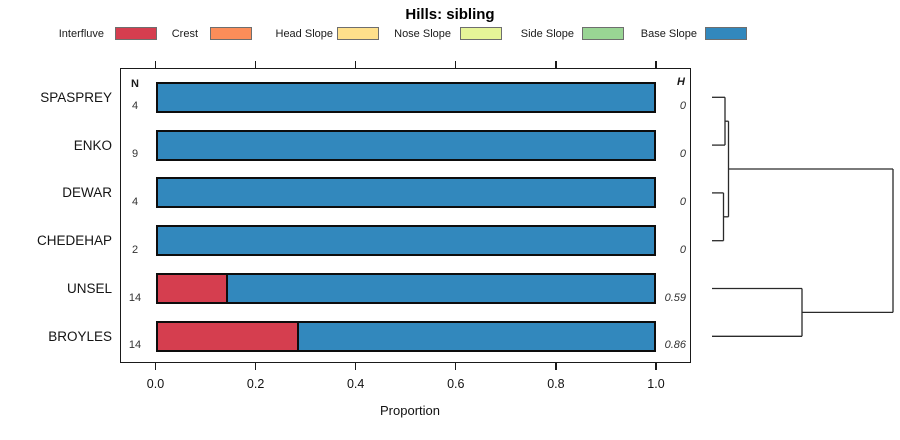 The image size is (900, 440). Describe the element at coordinates (450, 14) in the screenshot. I see `chart-title: Hills: sibling` at that location.